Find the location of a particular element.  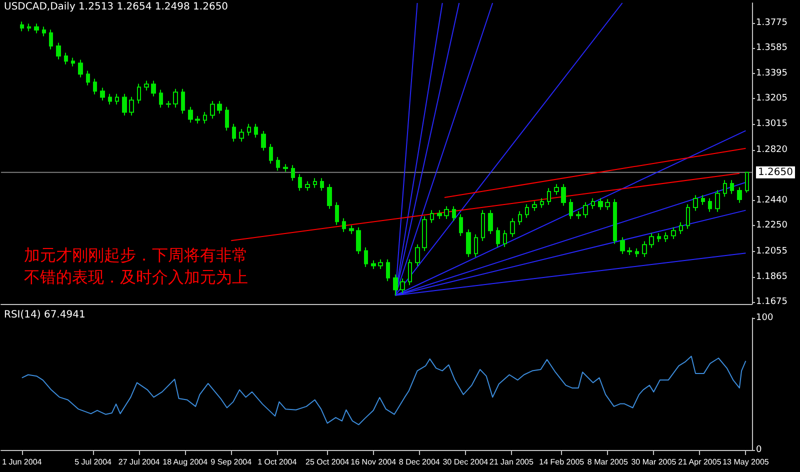

y-tick-label: 100 is located at coordinates (765, 318).